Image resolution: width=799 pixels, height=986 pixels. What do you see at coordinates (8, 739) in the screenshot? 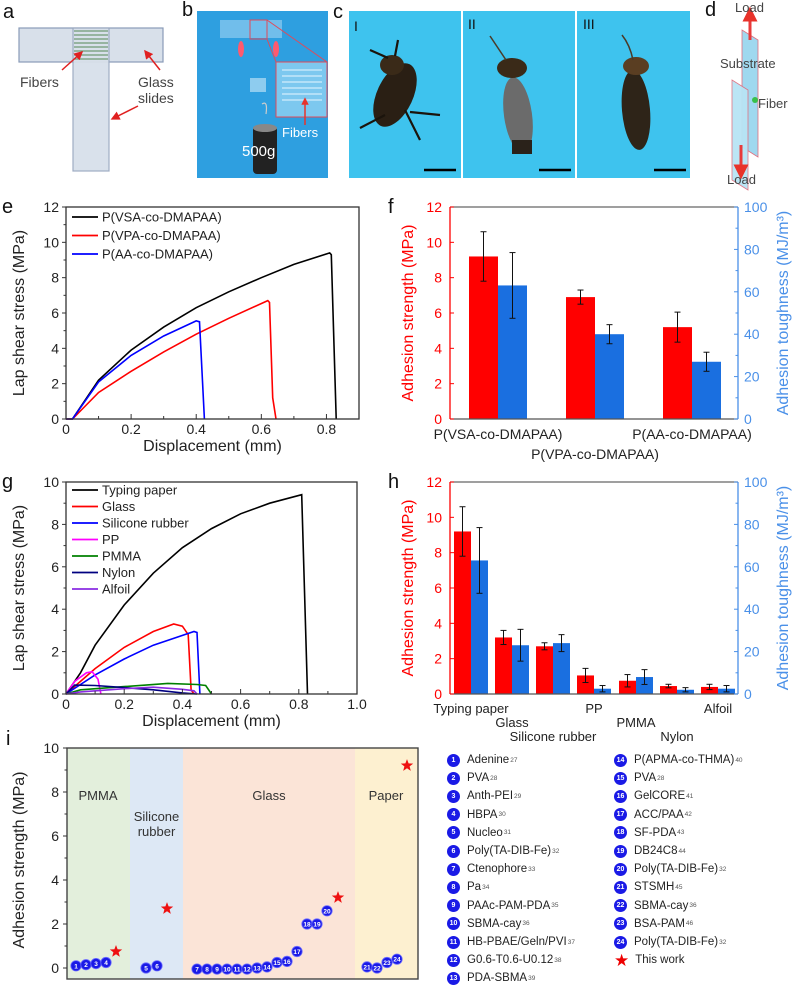
I see `panel-letter-i: i` at bounding box center [8, 739].